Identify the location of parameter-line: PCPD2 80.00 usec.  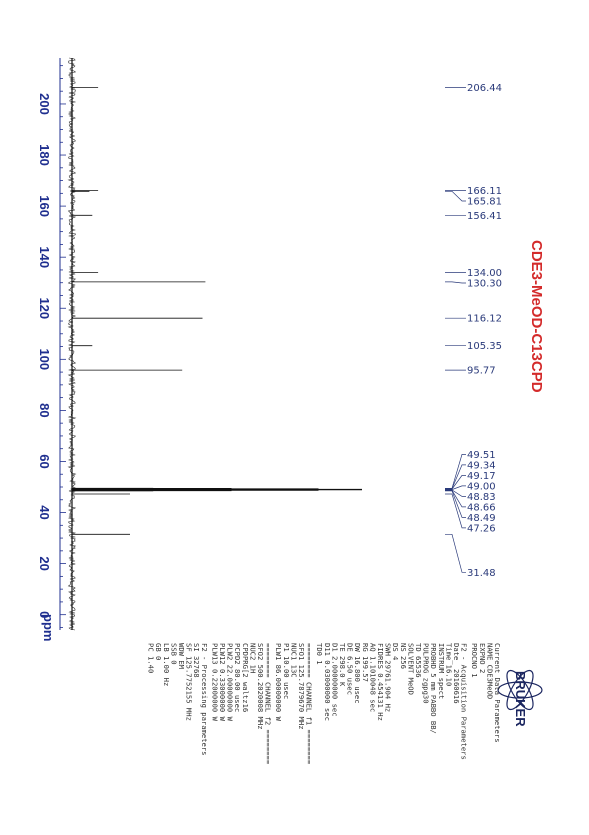
(237, 677).